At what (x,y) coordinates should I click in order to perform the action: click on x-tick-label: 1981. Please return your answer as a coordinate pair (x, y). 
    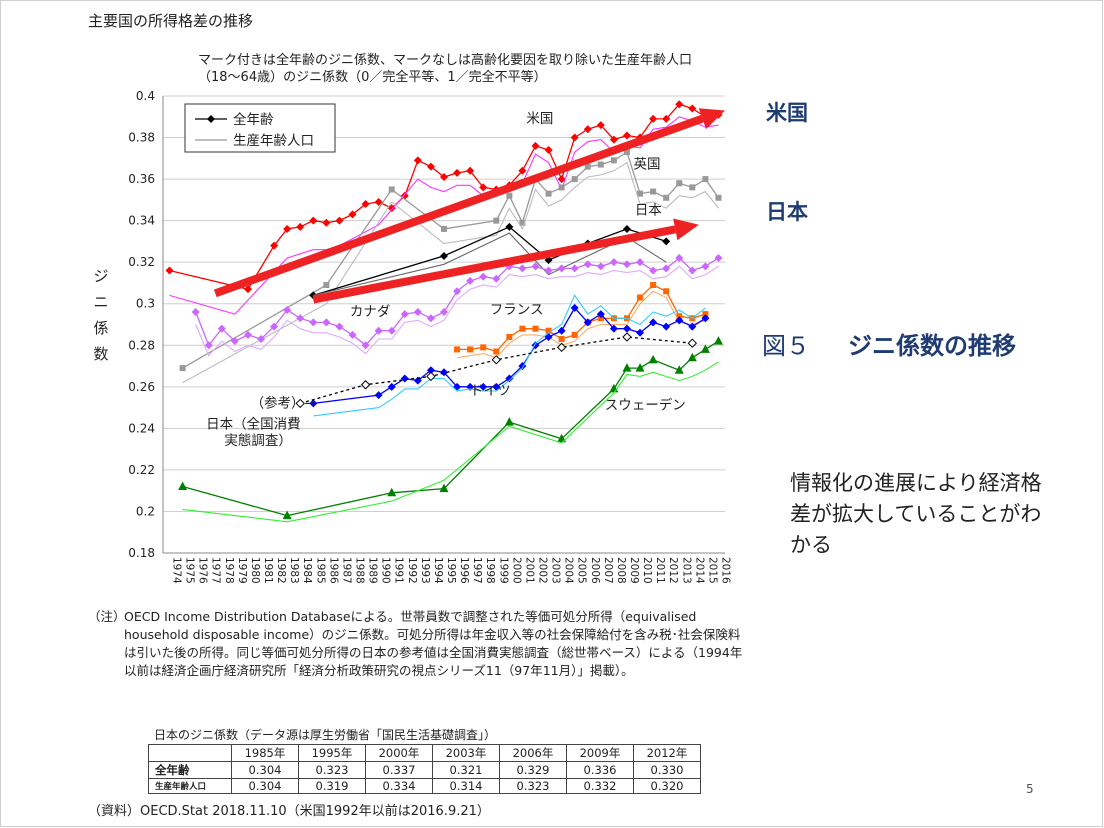
    Looking at the image, I should click on (268, 570).